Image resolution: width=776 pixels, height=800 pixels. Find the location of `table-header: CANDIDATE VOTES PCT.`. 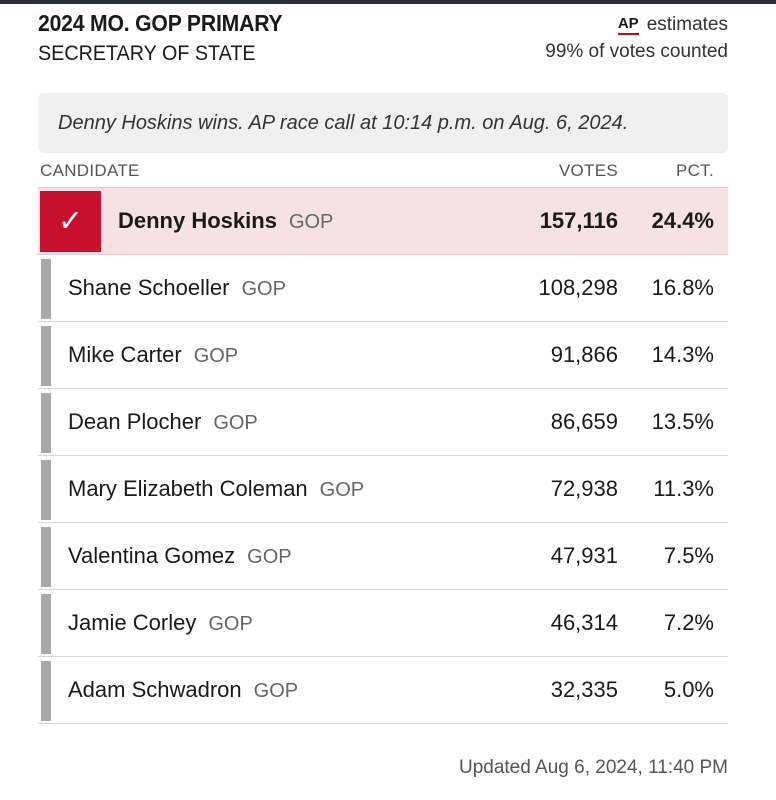

table-header: CANDIDATE VOTES PCT. is located at coordinates (383, 171).